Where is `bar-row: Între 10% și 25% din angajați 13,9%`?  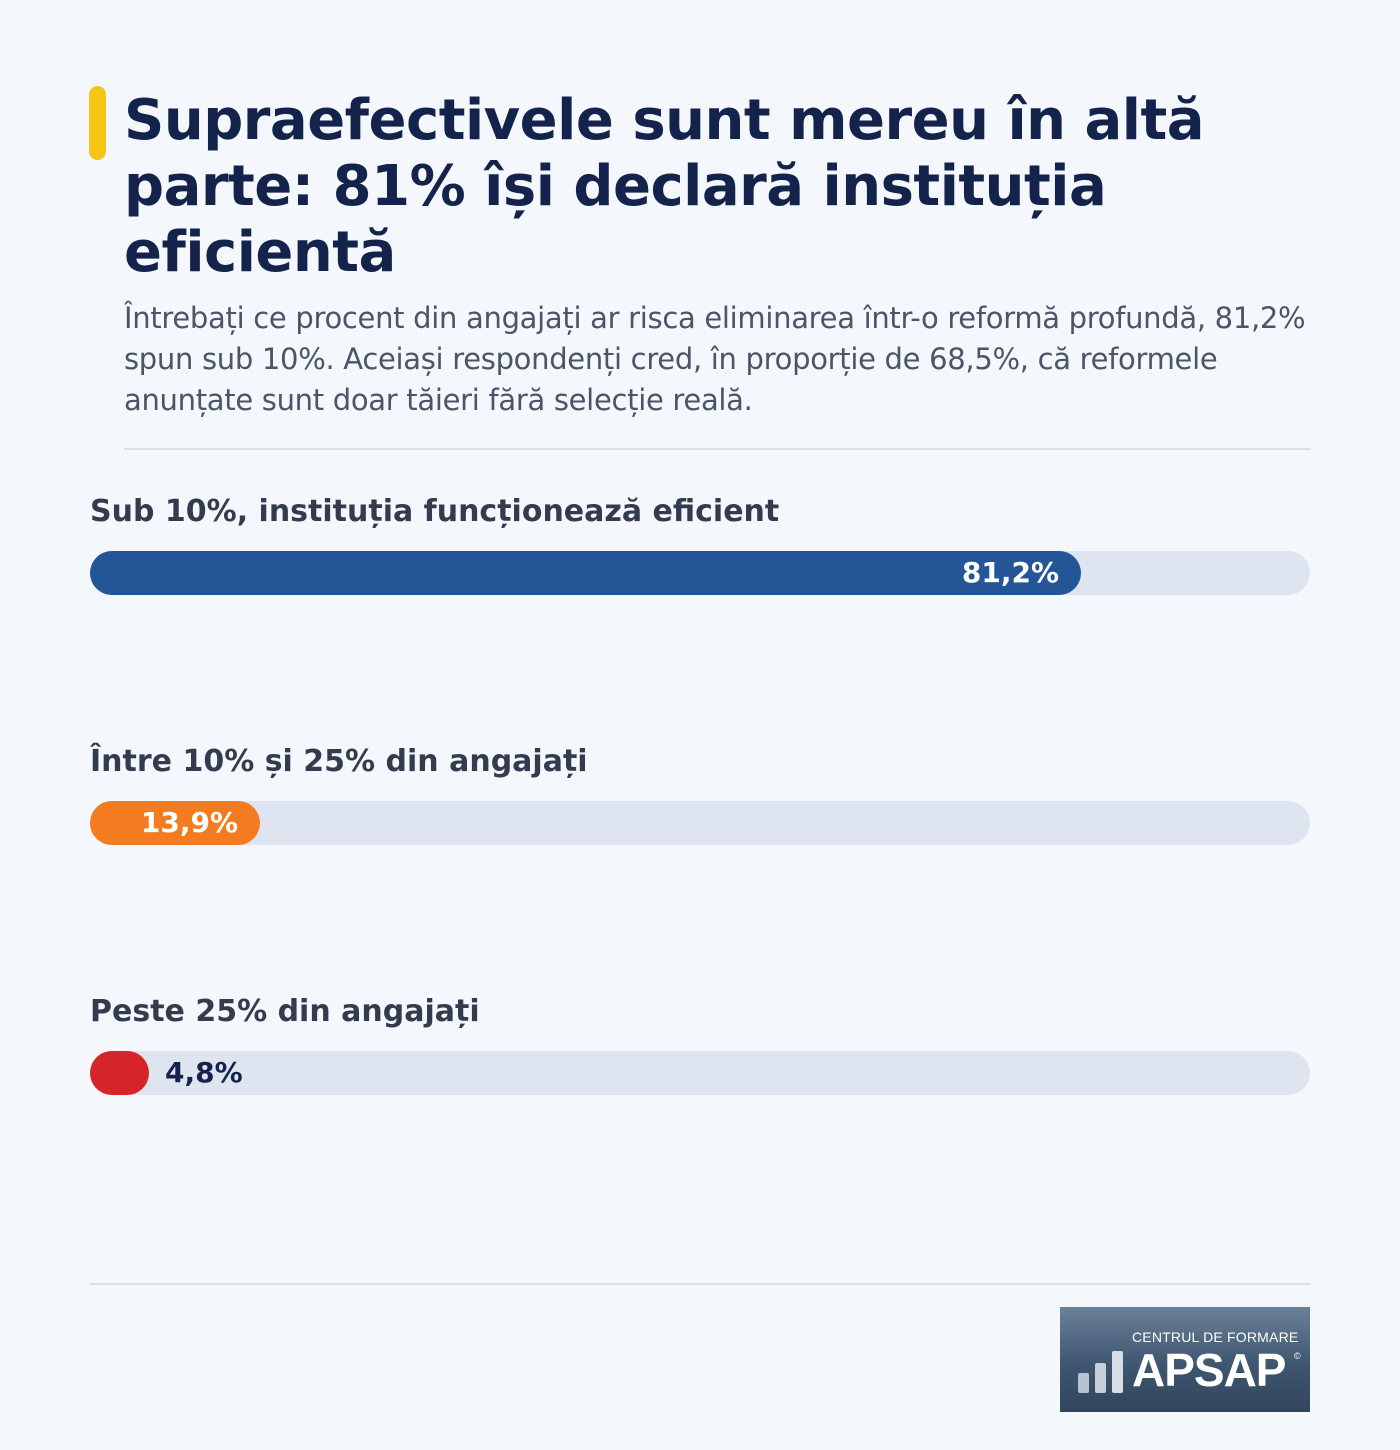
bar-row: Între 10% și 25% din angajați 13,9% is located at coordinates (700, 792).